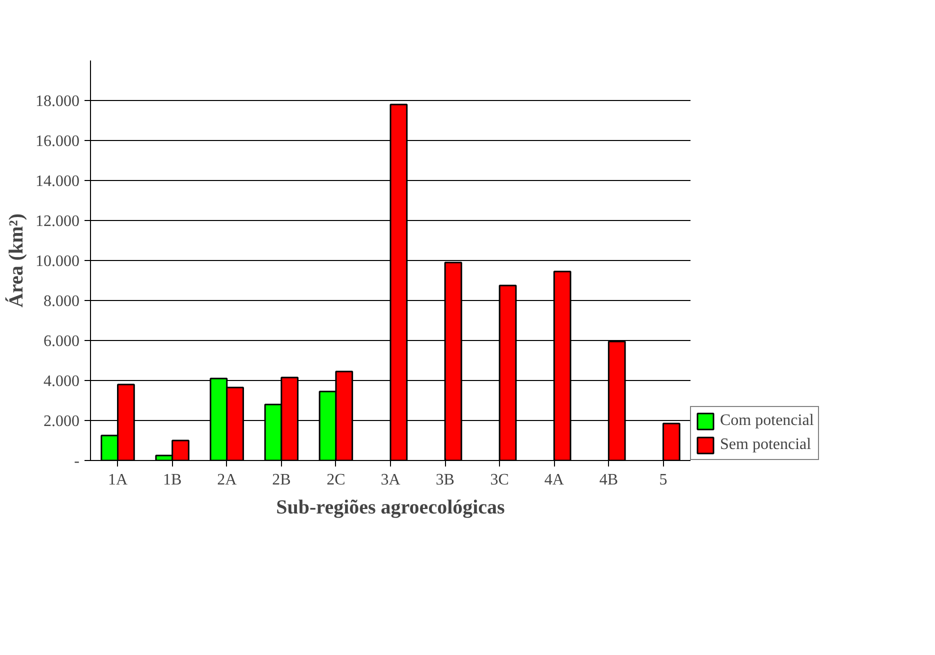 This screenshot has height=655, width=935. What do you see at coordinates (391, 507) in the screenshot?
I see `x-axis-title: Sub-regiões agroecológicas` at bounding box center [391, 507].